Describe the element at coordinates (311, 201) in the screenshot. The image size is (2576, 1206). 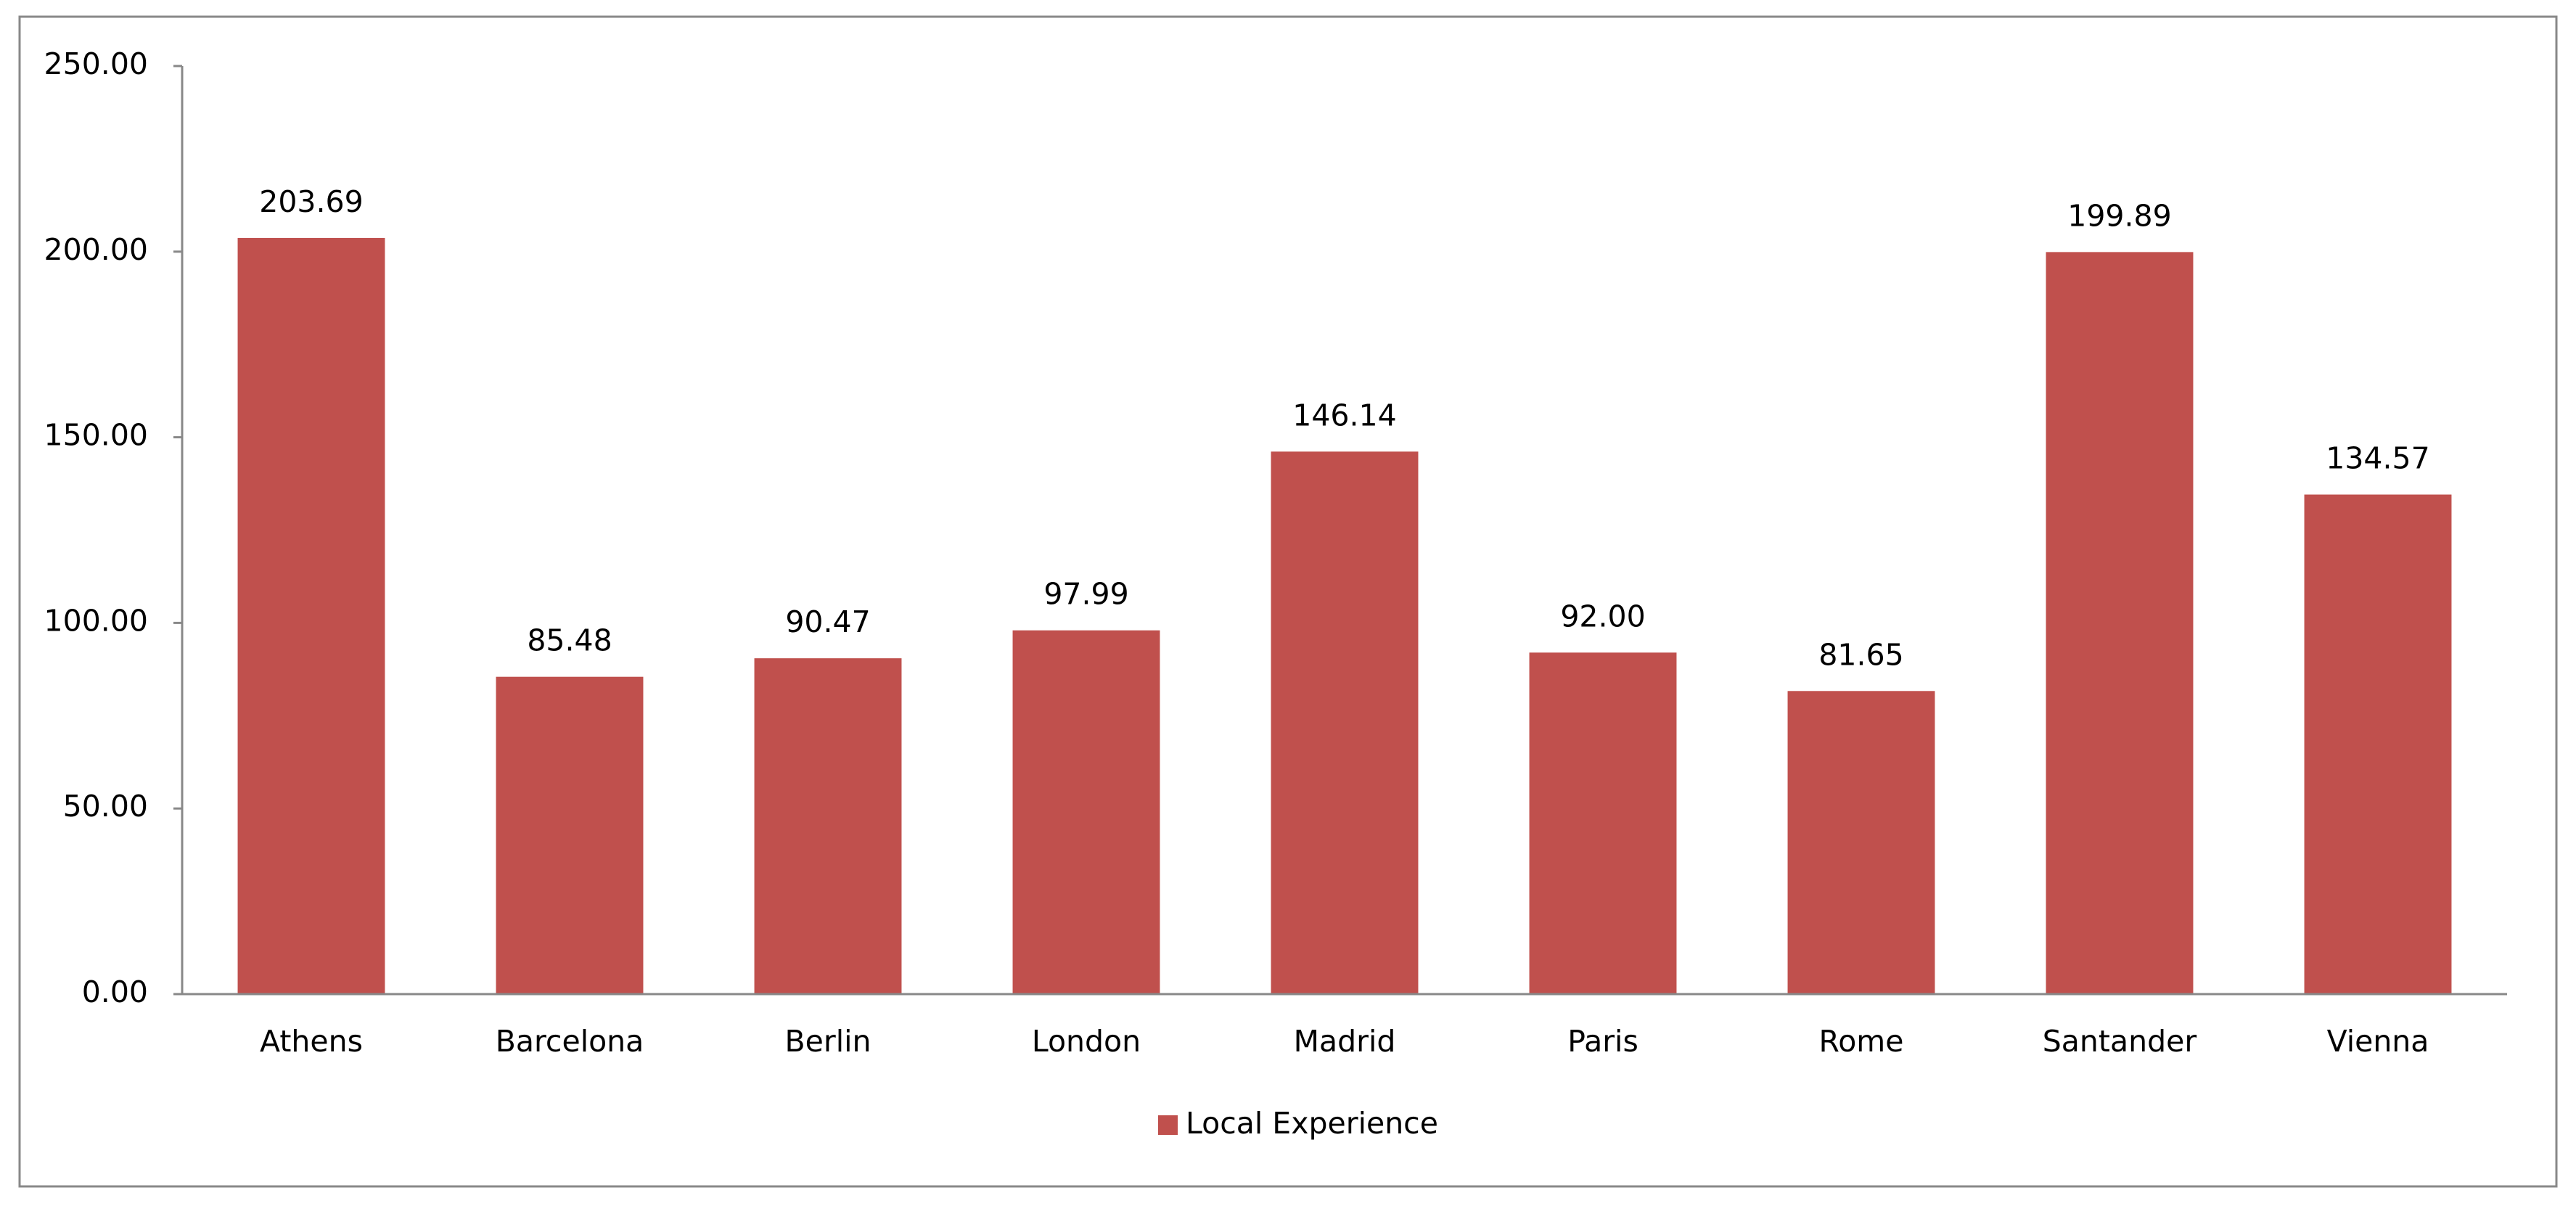
I see `value-label: 203.69` at that location.